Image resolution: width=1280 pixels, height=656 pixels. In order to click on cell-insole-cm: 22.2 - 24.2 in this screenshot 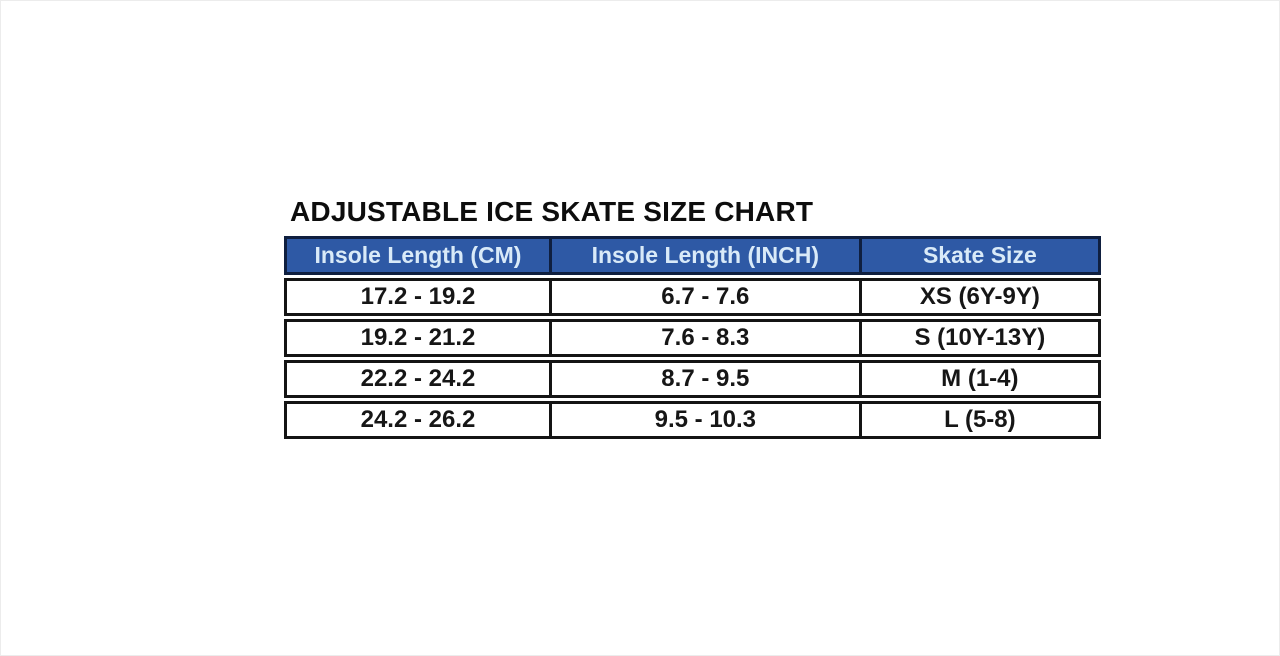, I will do `click(418, 378)`.